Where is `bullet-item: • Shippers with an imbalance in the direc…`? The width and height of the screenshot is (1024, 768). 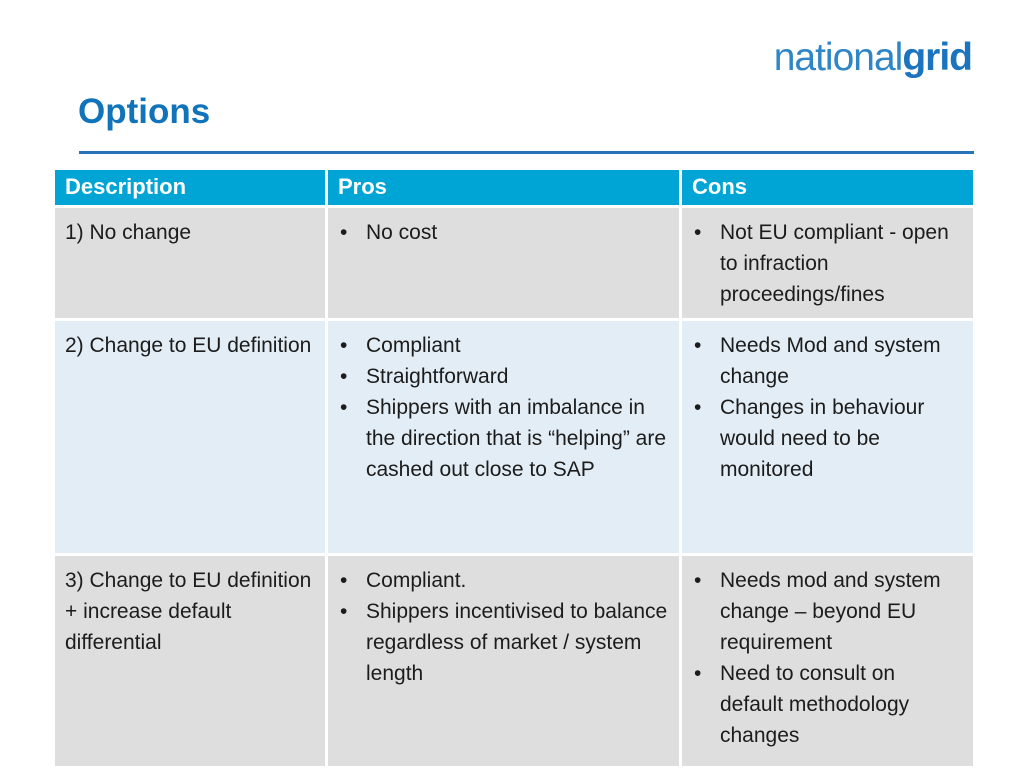
bullet-item: • Shippers with an imbalance in the direc… is located at coordinates (503, 438).